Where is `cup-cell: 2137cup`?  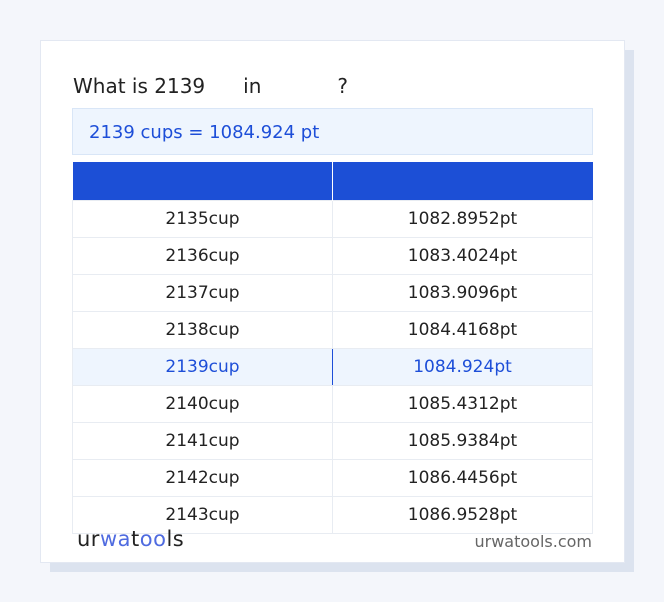 cup-cell: 2137cup is located at coordinates (202, 293).